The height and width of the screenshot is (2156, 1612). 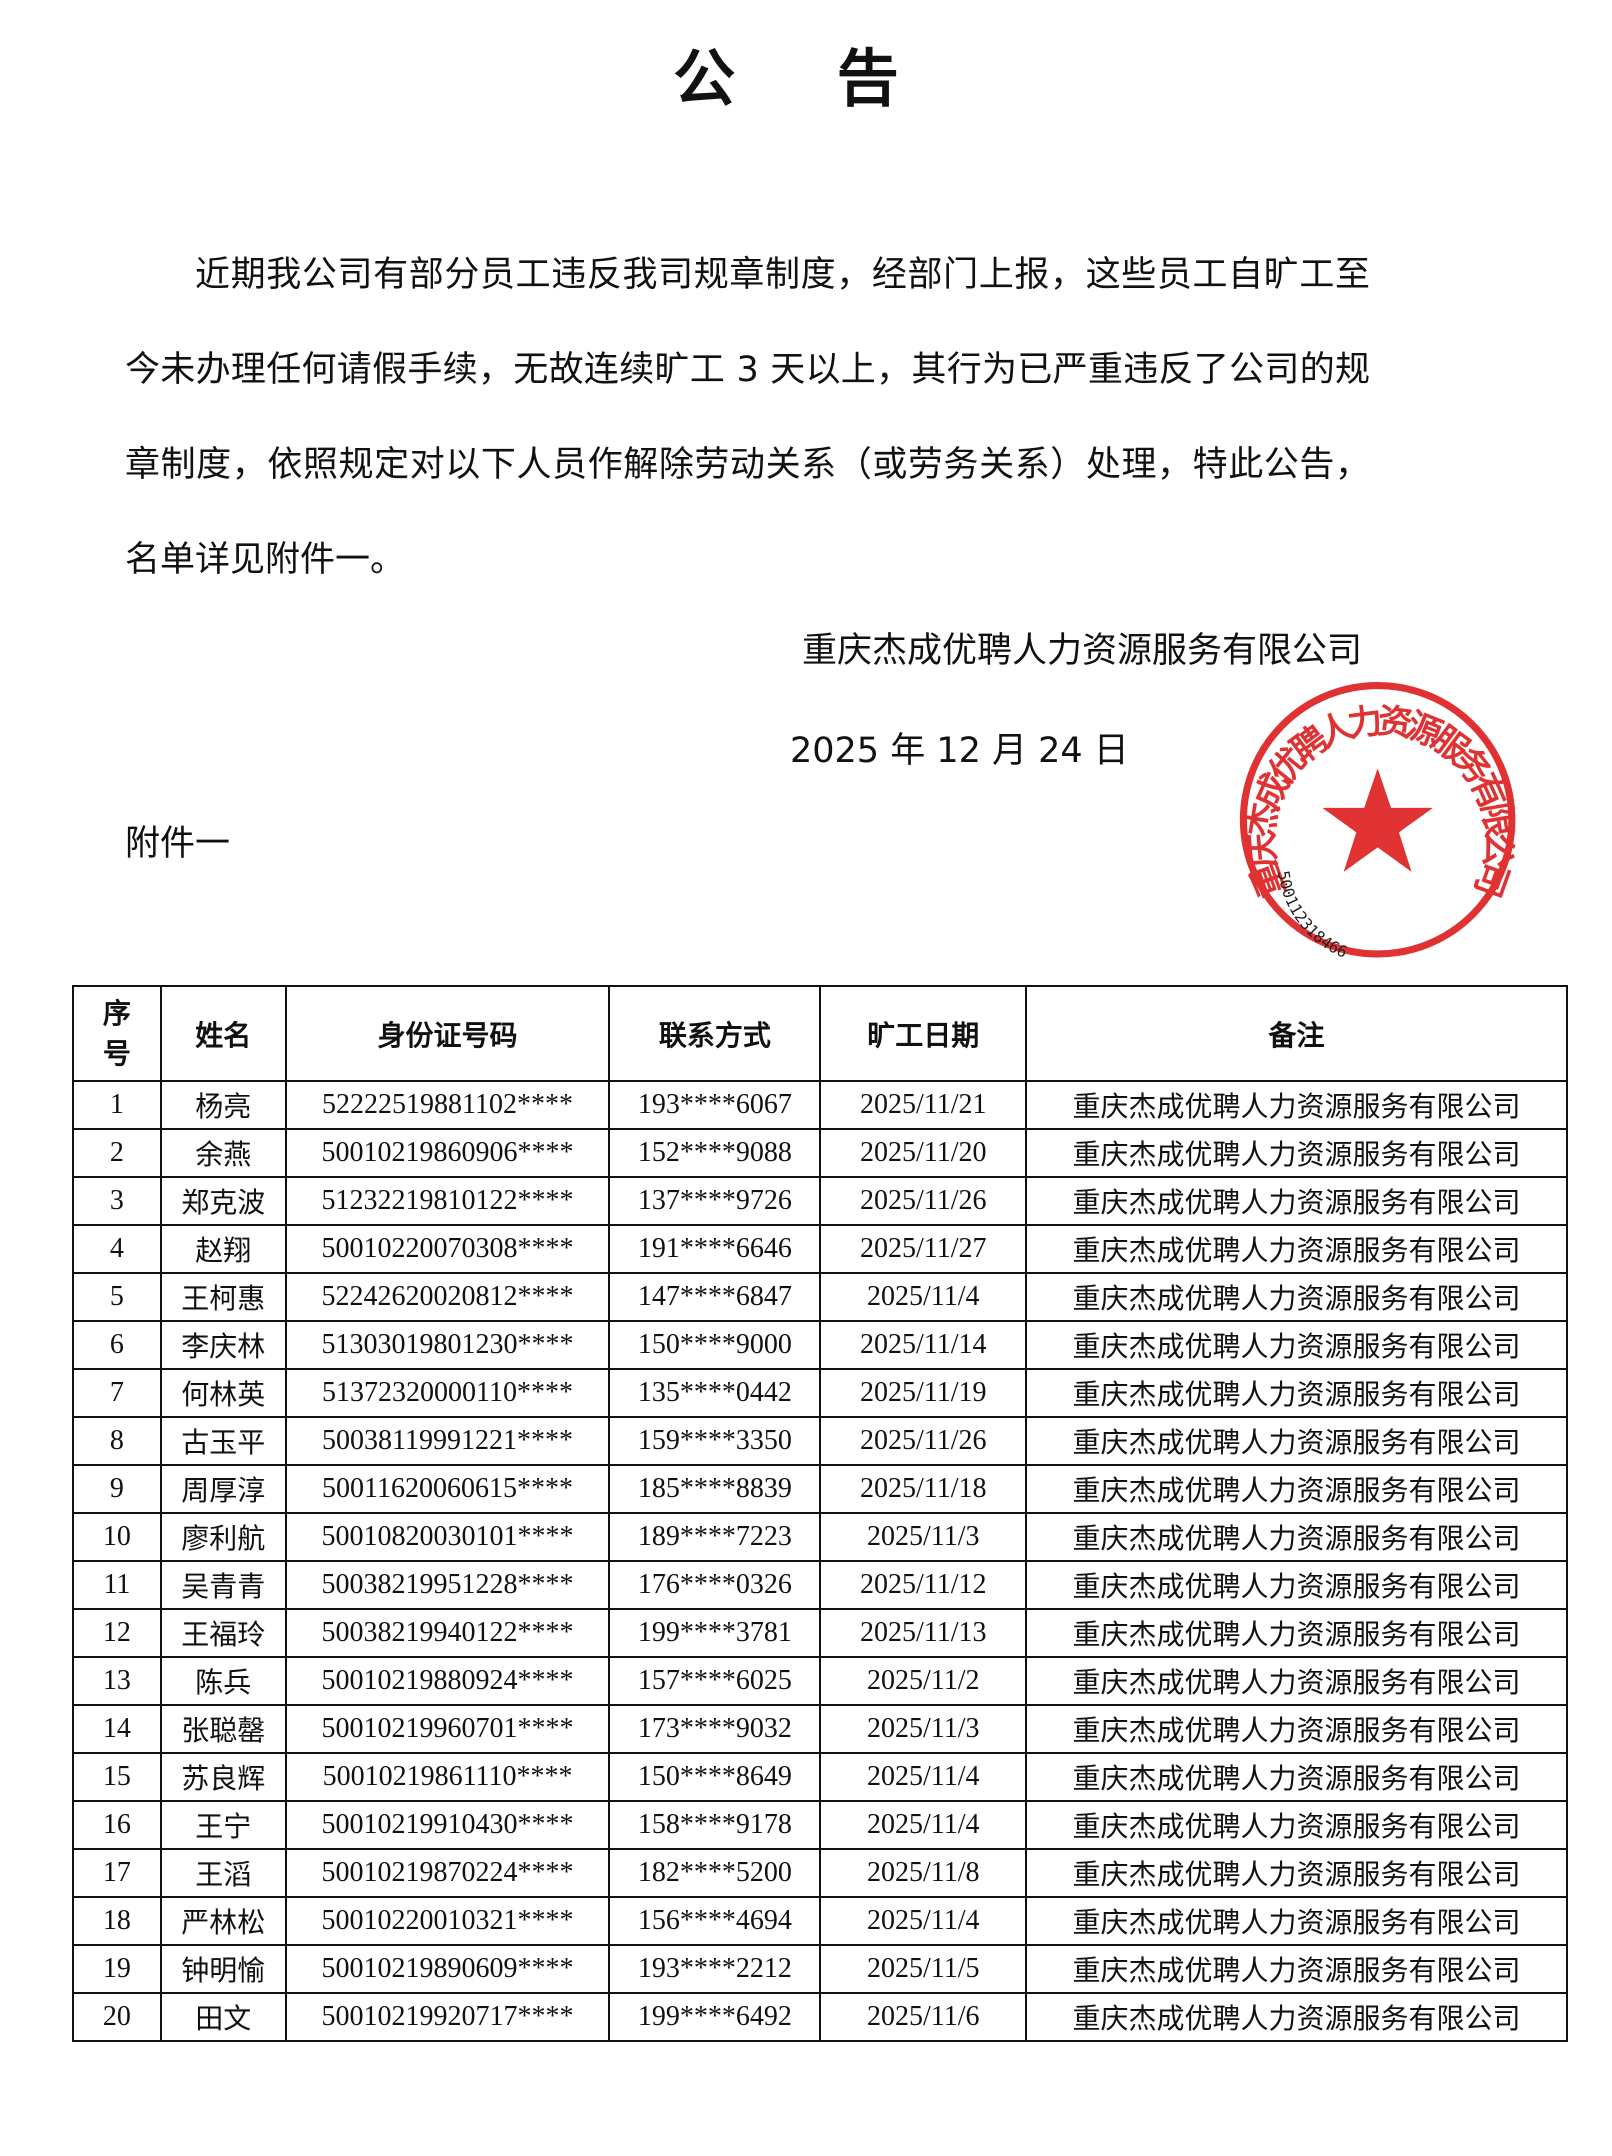 What do you see at coordinates (116, 1033) in the screenshot?
I see `header-seq-label: 序号` at bounding box center [116, 1033].